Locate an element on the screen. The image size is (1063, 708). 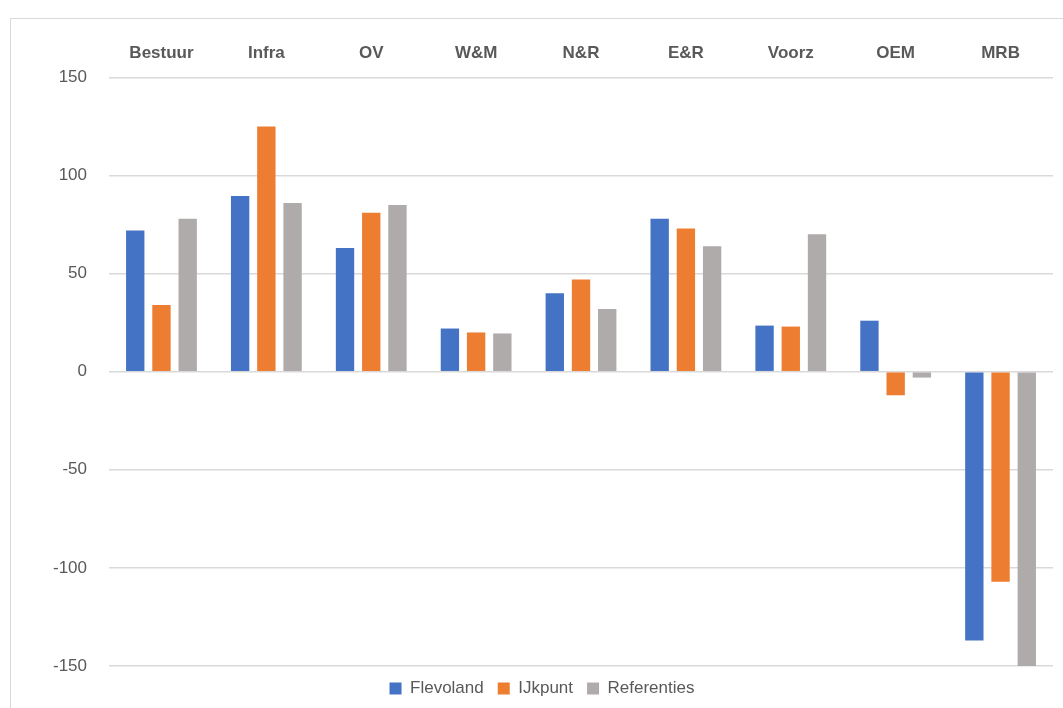
x-tick-label: MRB is located at coordinates (1000, 52).